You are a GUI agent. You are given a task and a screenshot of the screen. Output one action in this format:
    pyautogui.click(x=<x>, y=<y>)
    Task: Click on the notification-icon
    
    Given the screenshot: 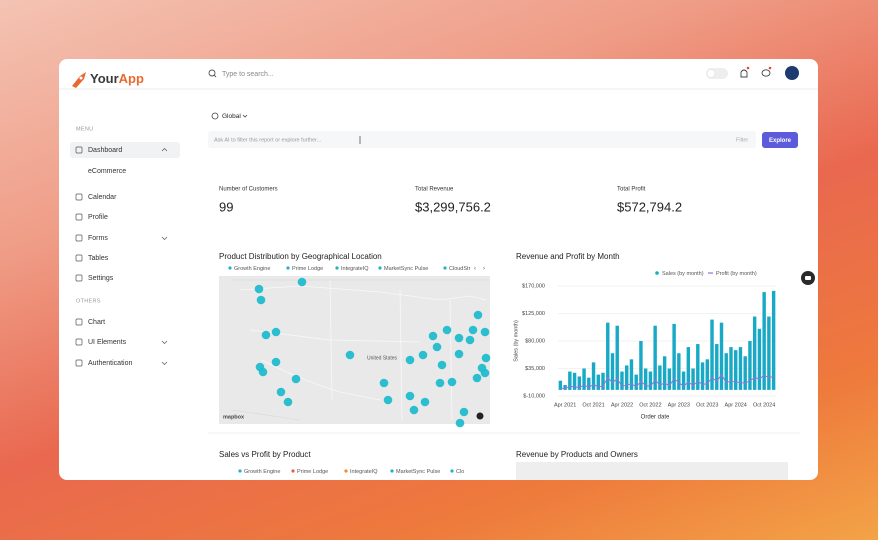 What is the action you would take?
    pyautogui.click(x=744, y=73)
    